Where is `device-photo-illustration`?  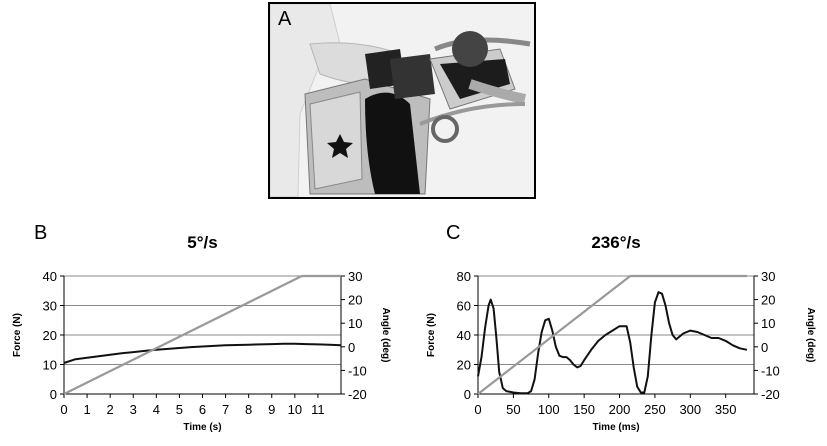
device-photo-illustration is located at coordinates (402, 100).